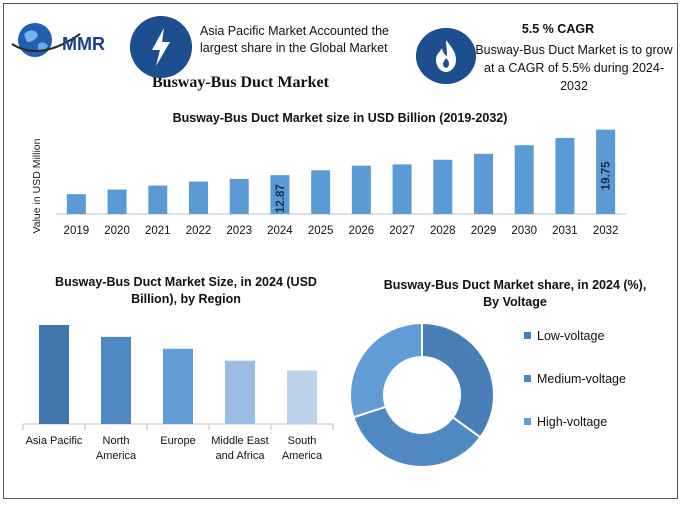 The height and width of the screenshot is (505, 683). What do you see at coordinates (606, 231) in the screenshot?
I see `x-tick-label: 2032` at bounding box center [606, 231].